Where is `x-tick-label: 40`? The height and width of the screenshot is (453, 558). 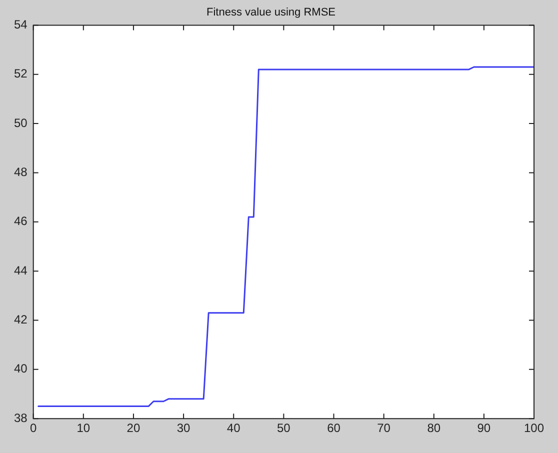
x-tick-label: 40 is located at coordinates (233, 428).